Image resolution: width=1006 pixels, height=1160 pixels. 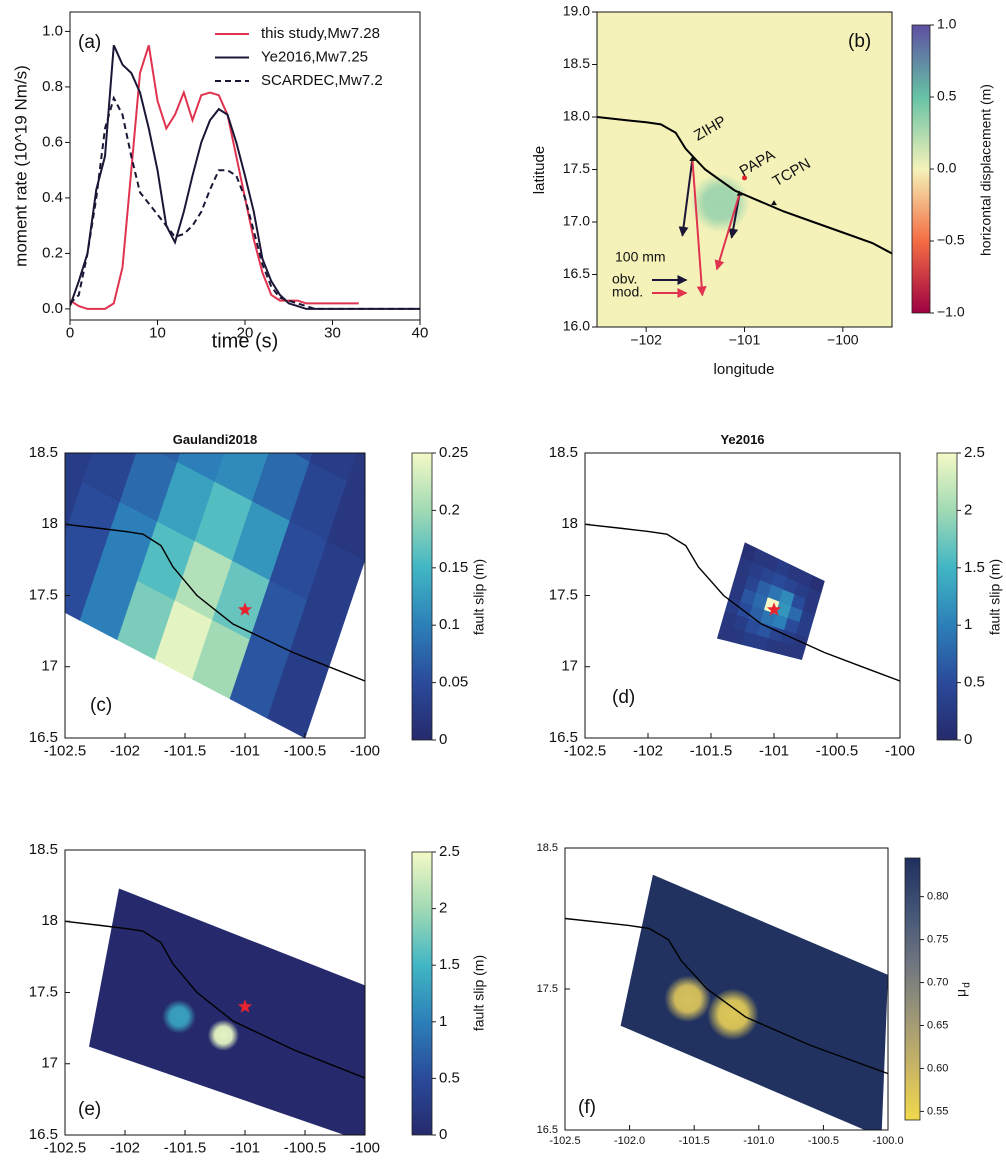 What do you see at coordinates (320, 33) in the screenshot?
I see `legend-label: this study,Mw7.28` at bounding box center [320, 33].